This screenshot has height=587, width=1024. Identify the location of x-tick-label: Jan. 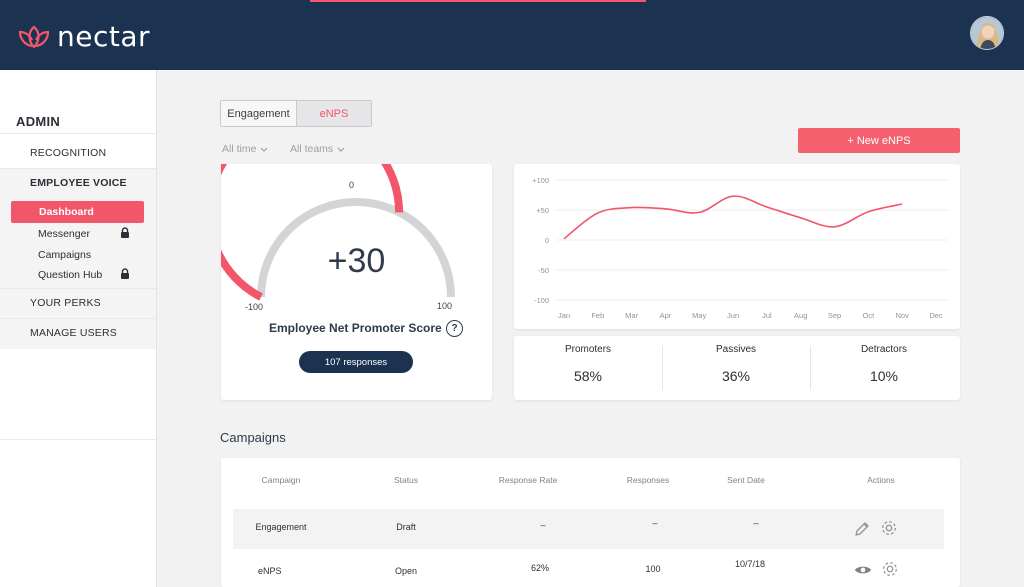
(564, 315).